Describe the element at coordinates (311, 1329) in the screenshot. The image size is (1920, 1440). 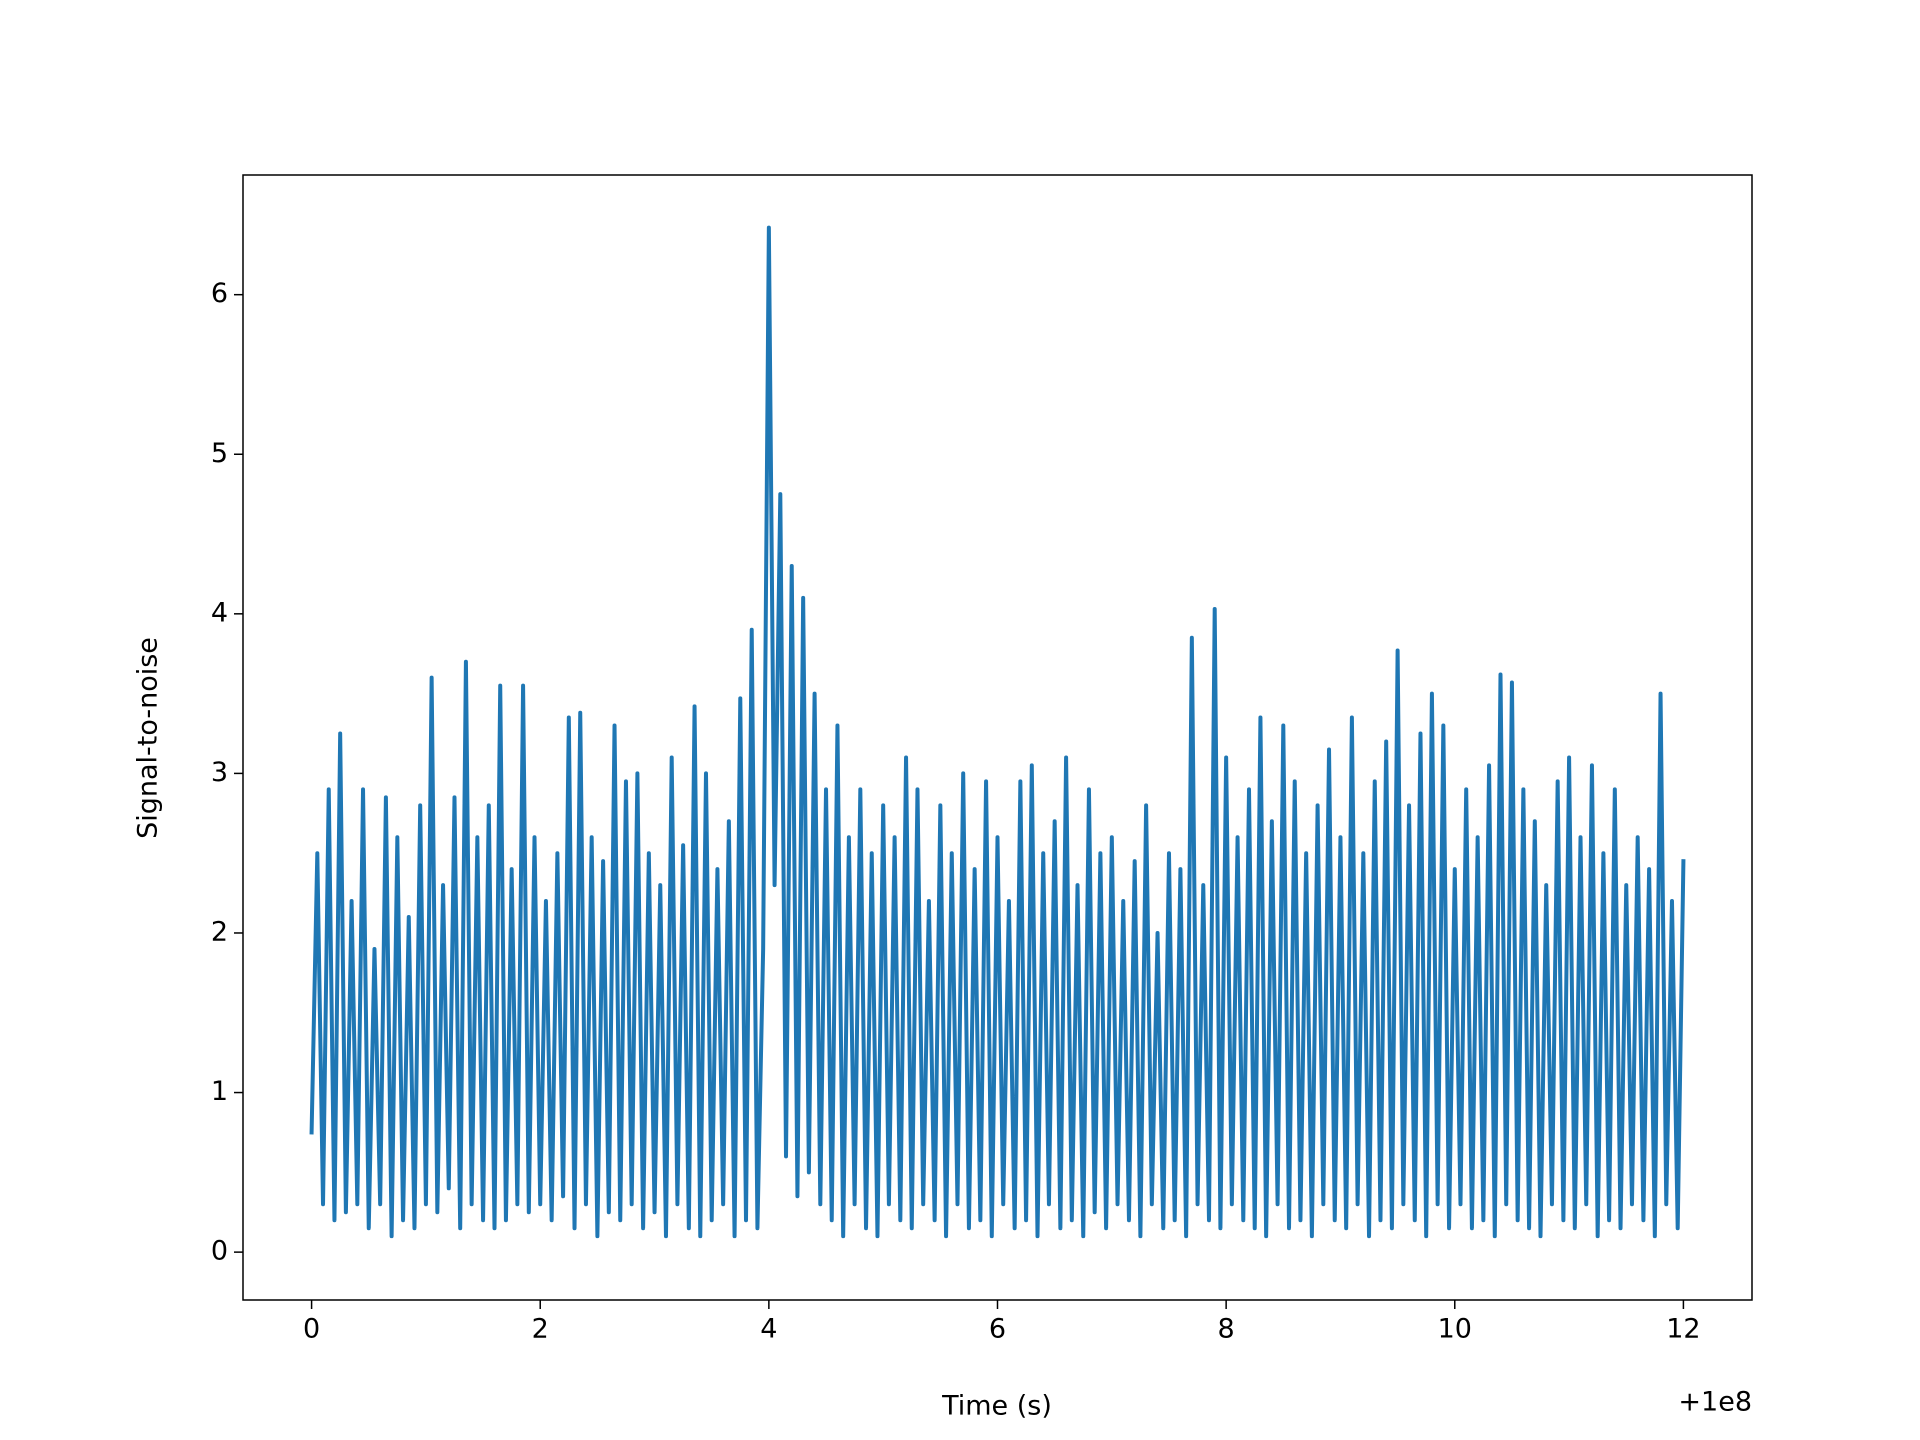
I see `x-tick-label: 0` at that location.